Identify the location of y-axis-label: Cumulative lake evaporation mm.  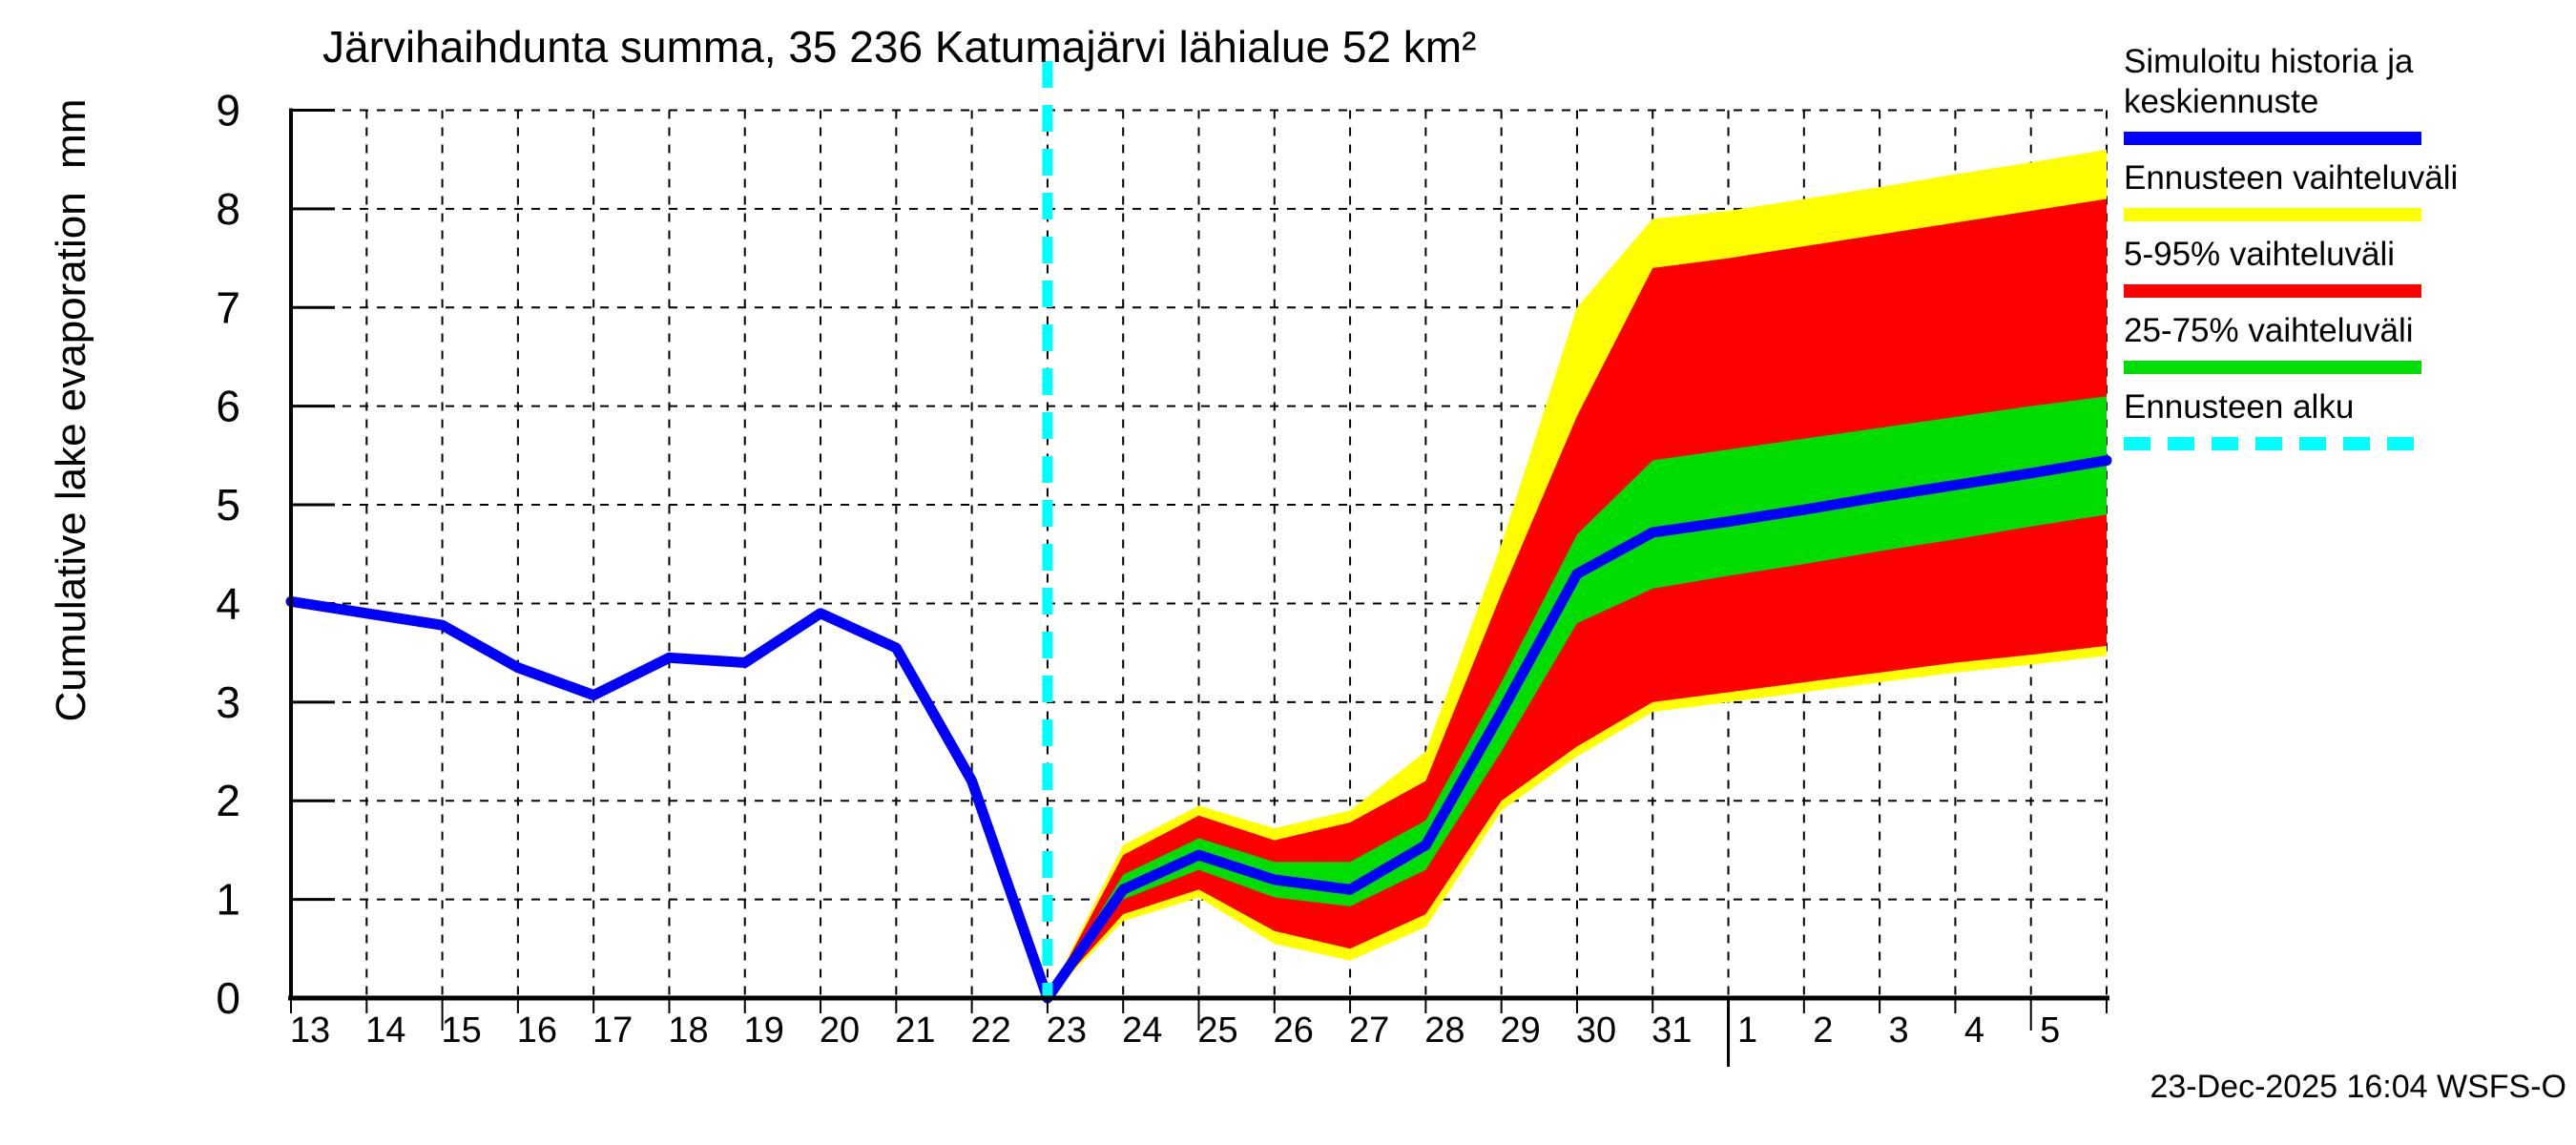
(71, 410).